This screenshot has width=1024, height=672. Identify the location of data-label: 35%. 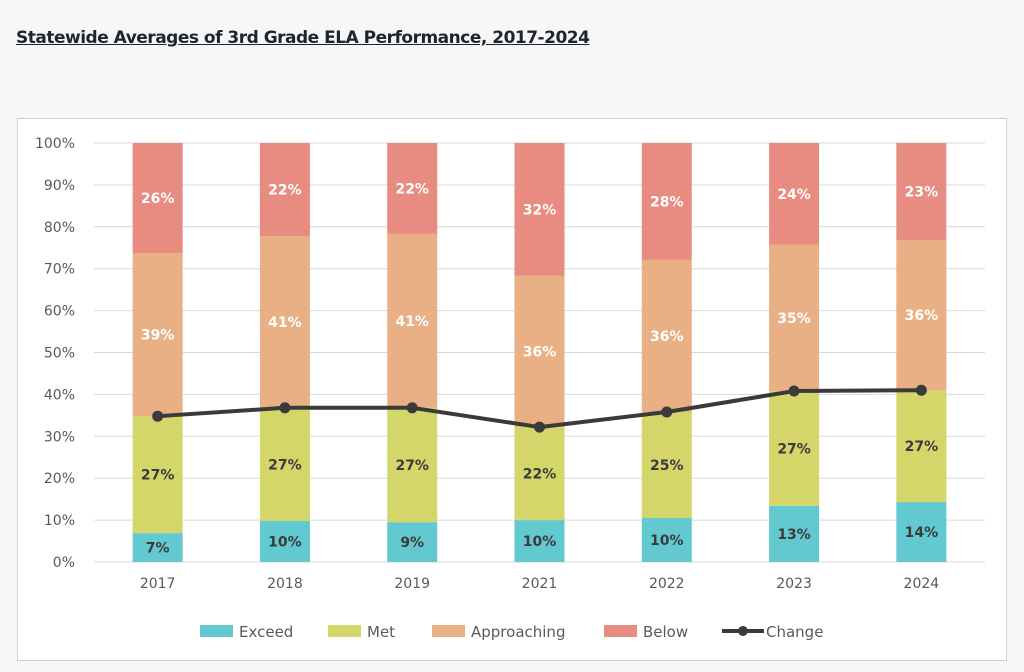
(794, 319).